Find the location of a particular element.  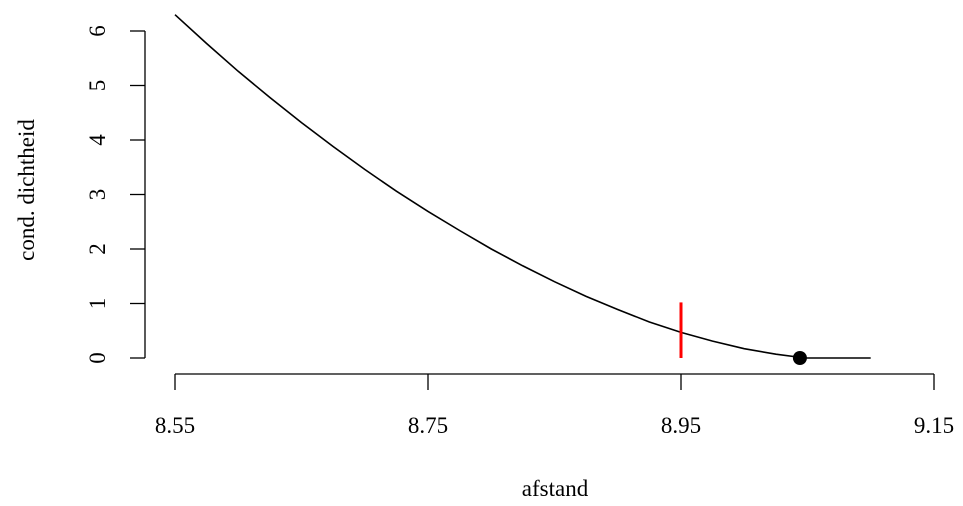

y-tick-label: 5 is located at coordinates (97, 86).